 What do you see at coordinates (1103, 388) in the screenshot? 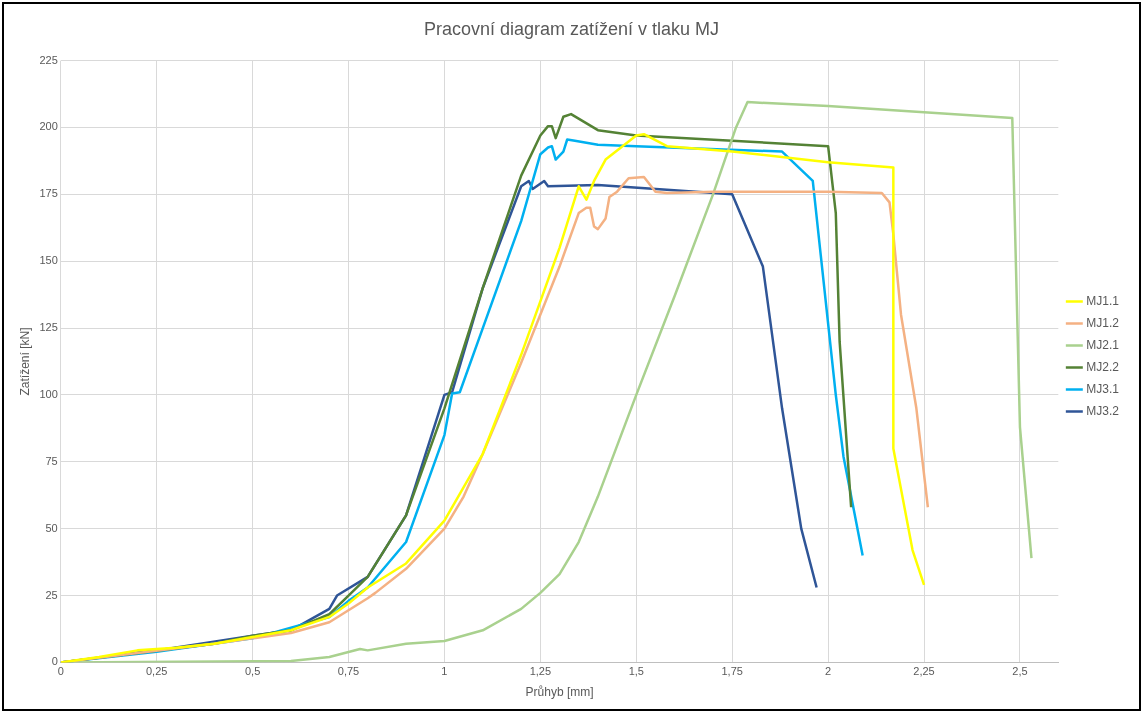
I see `legend-label: MJ3.1` at bounding box center [1103, 388].